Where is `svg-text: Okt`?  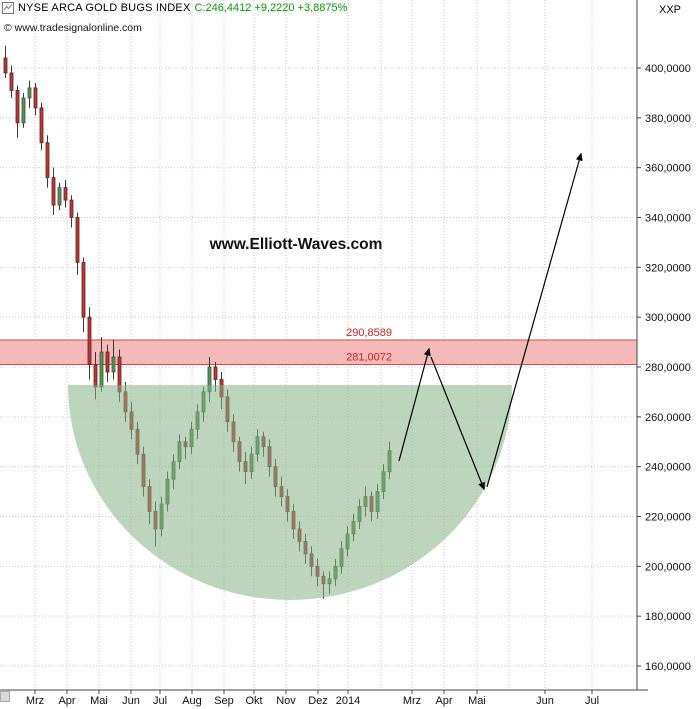 svg-text: Okt is located at coordinates (253, 701).